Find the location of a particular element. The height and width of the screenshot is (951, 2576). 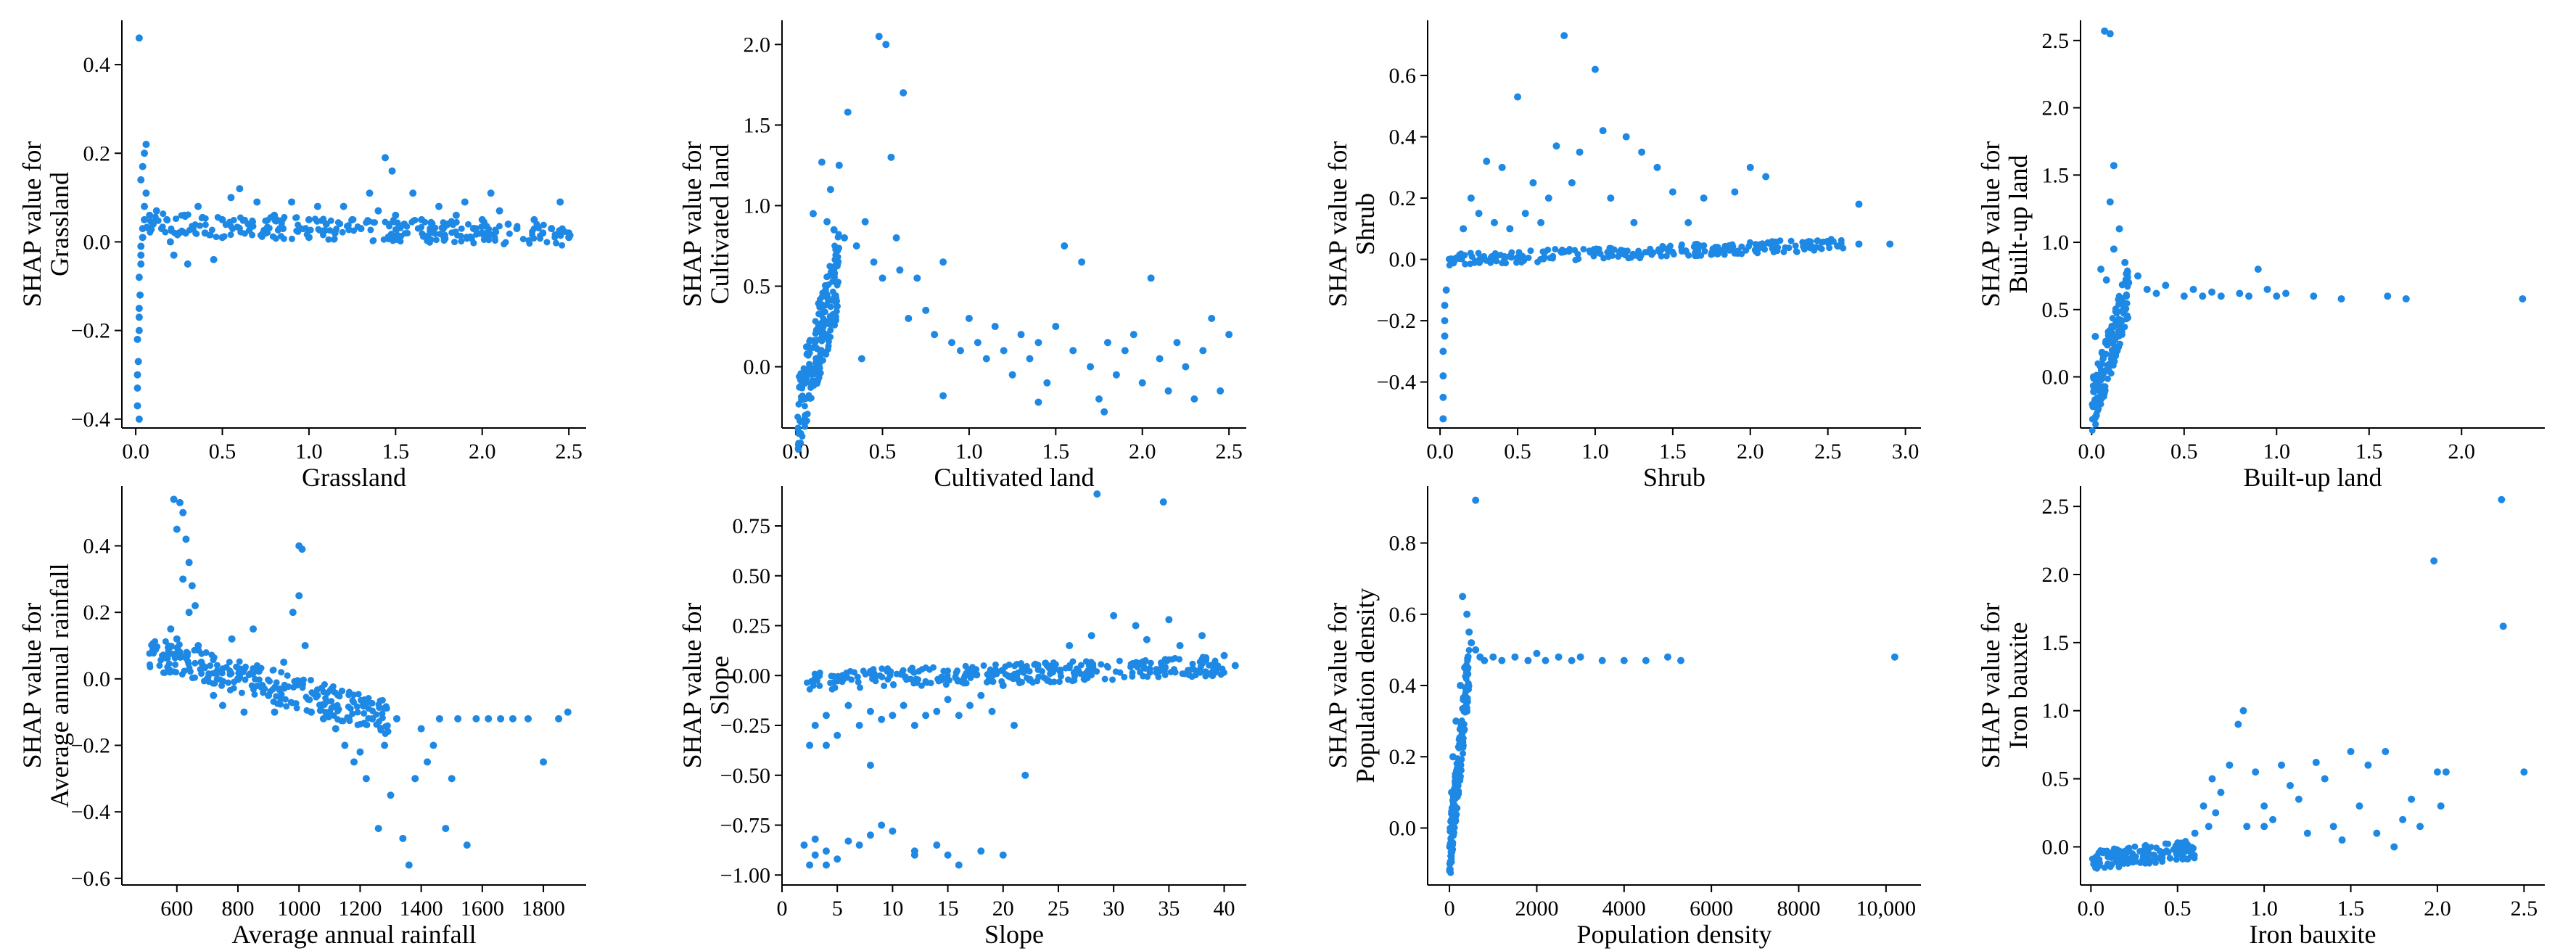

y-tick-label: 0.6 is located at coordinates (1403, 76).